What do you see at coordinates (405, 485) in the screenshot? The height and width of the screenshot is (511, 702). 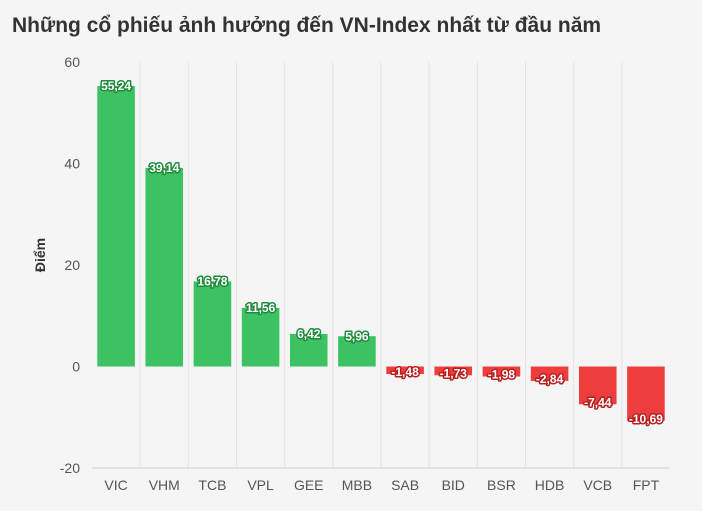 I see `x-tick-label: SAB` at bounding box center [405, 485].